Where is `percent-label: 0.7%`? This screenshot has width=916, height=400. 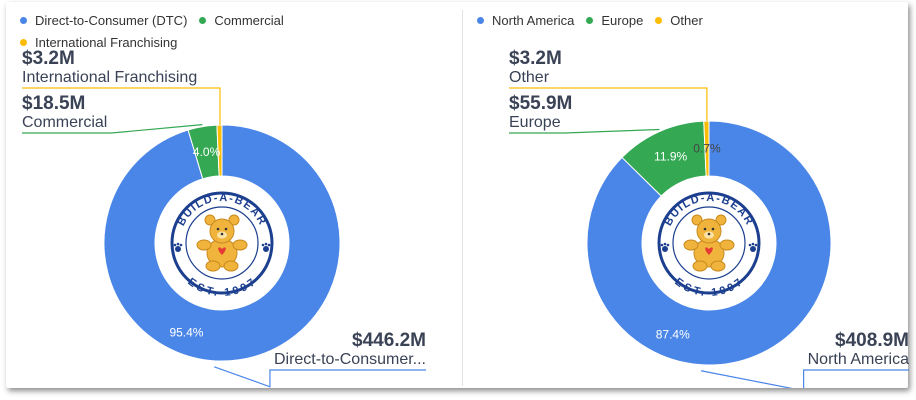 percent-label: 0.7% is located at coordinates (707, 149).